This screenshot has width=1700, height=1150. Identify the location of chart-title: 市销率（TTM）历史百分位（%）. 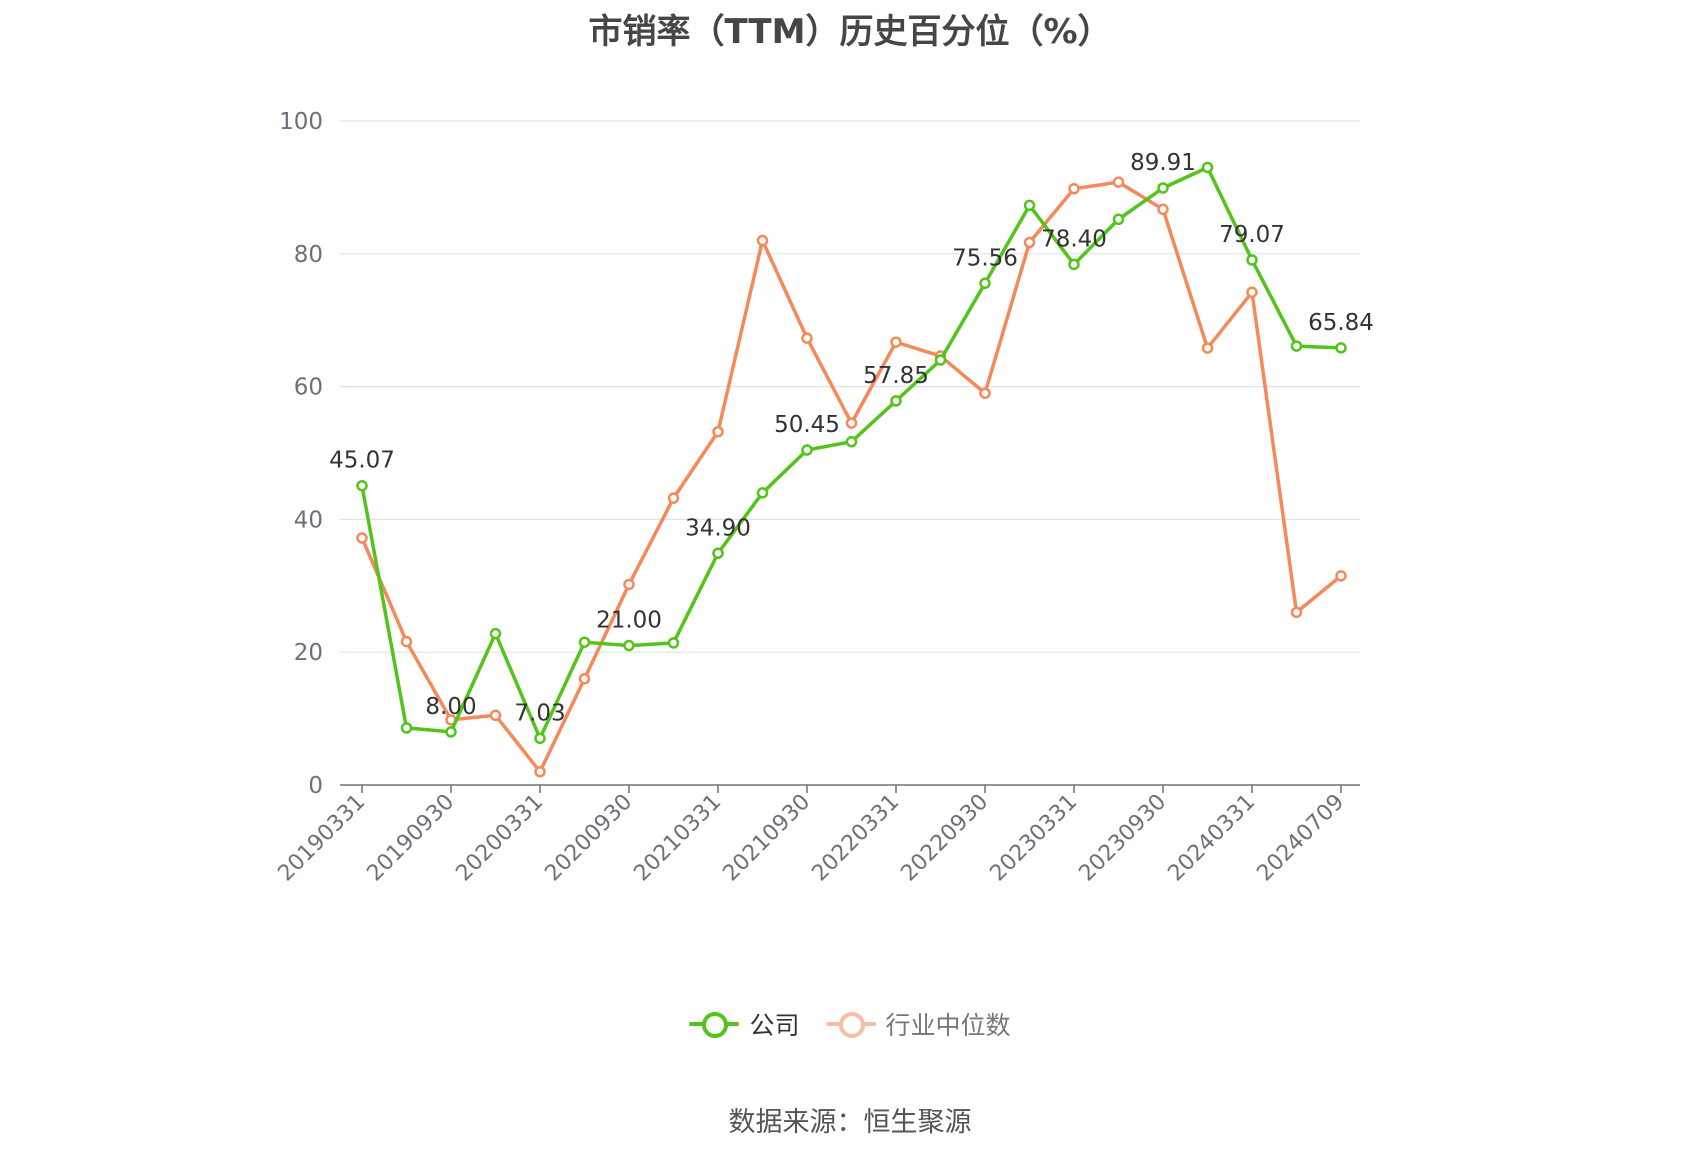
(850, 32).